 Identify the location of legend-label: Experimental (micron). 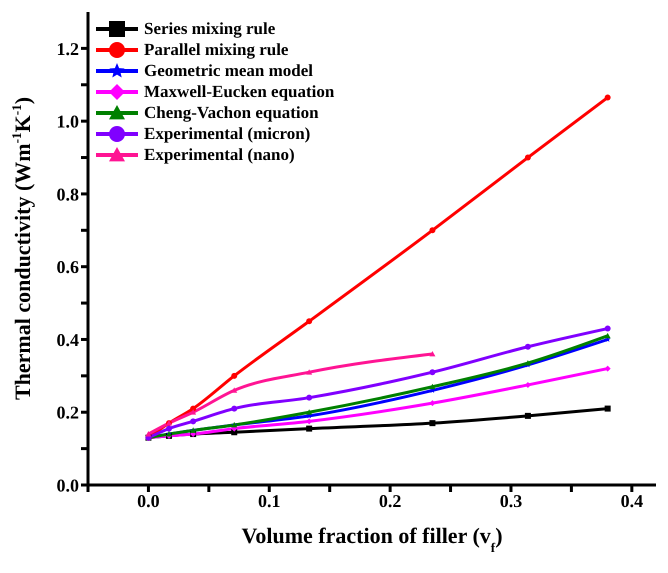
(227, 134).